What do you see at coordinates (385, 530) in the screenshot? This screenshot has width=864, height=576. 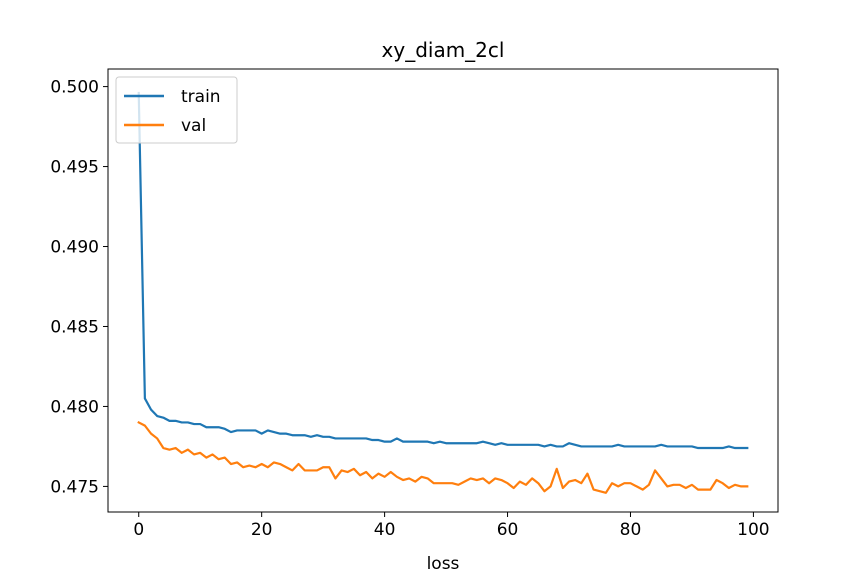 I see `x-tick-label: 40` at bounding box center [385, 530].